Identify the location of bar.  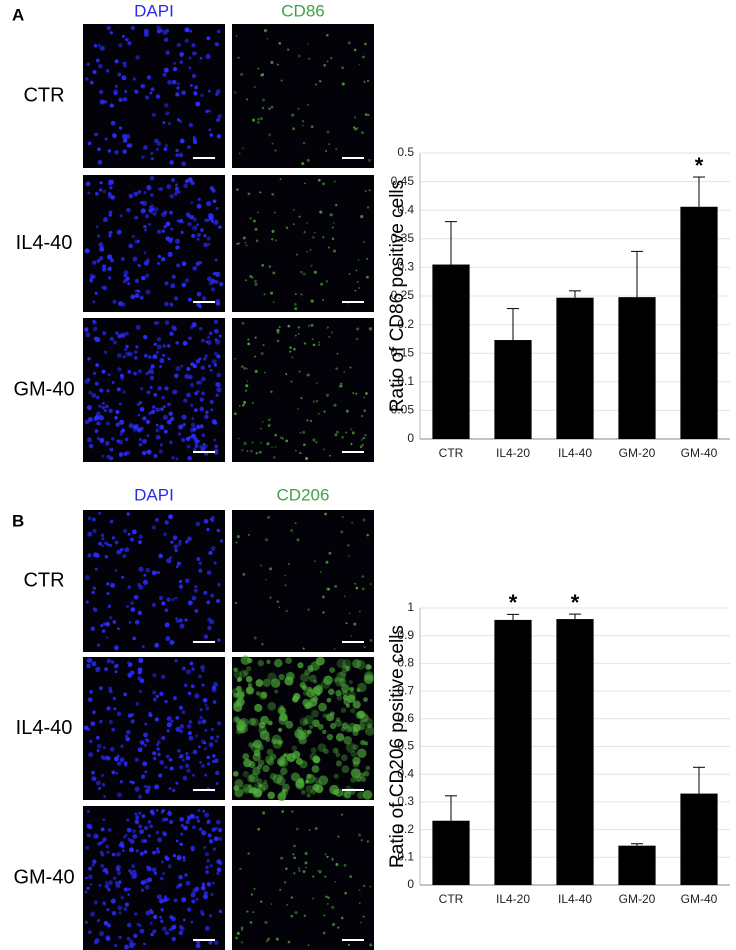
(451, 351).